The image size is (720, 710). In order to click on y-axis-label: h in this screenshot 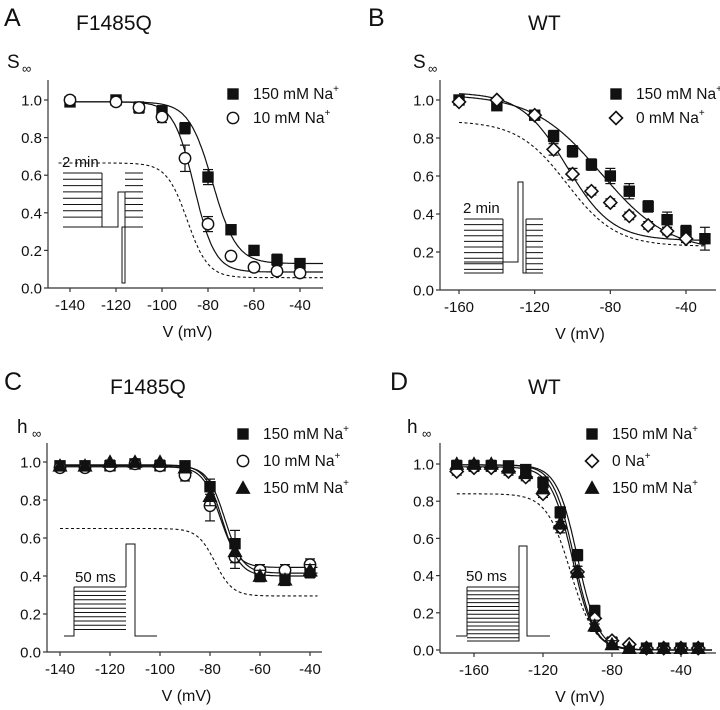, I will do `click(412, 427)`.